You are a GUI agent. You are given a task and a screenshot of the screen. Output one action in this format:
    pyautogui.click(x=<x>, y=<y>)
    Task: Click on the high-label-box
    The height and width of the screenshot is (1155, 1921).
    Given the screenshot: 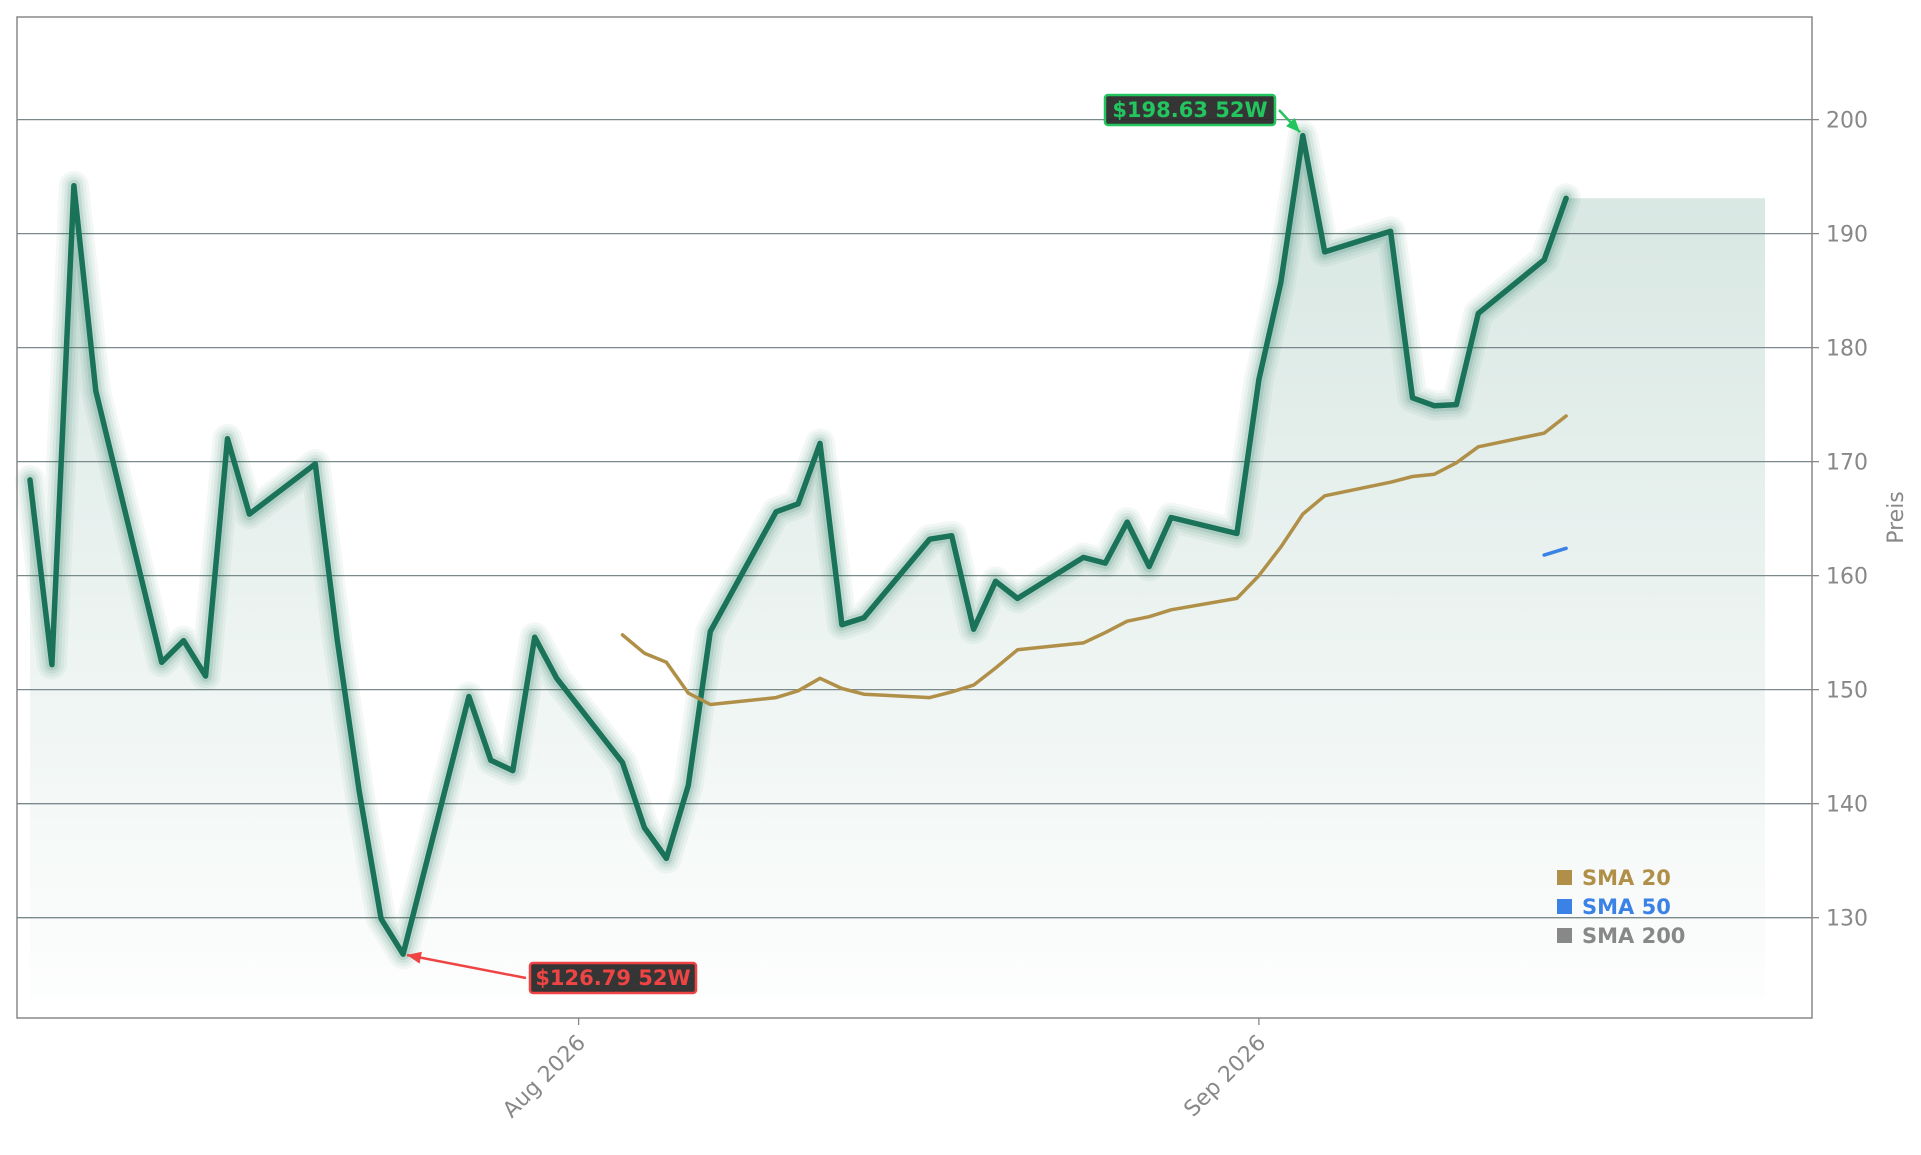 What is the action you would take?
    pyautogui.click(x=1190, y=110)
    